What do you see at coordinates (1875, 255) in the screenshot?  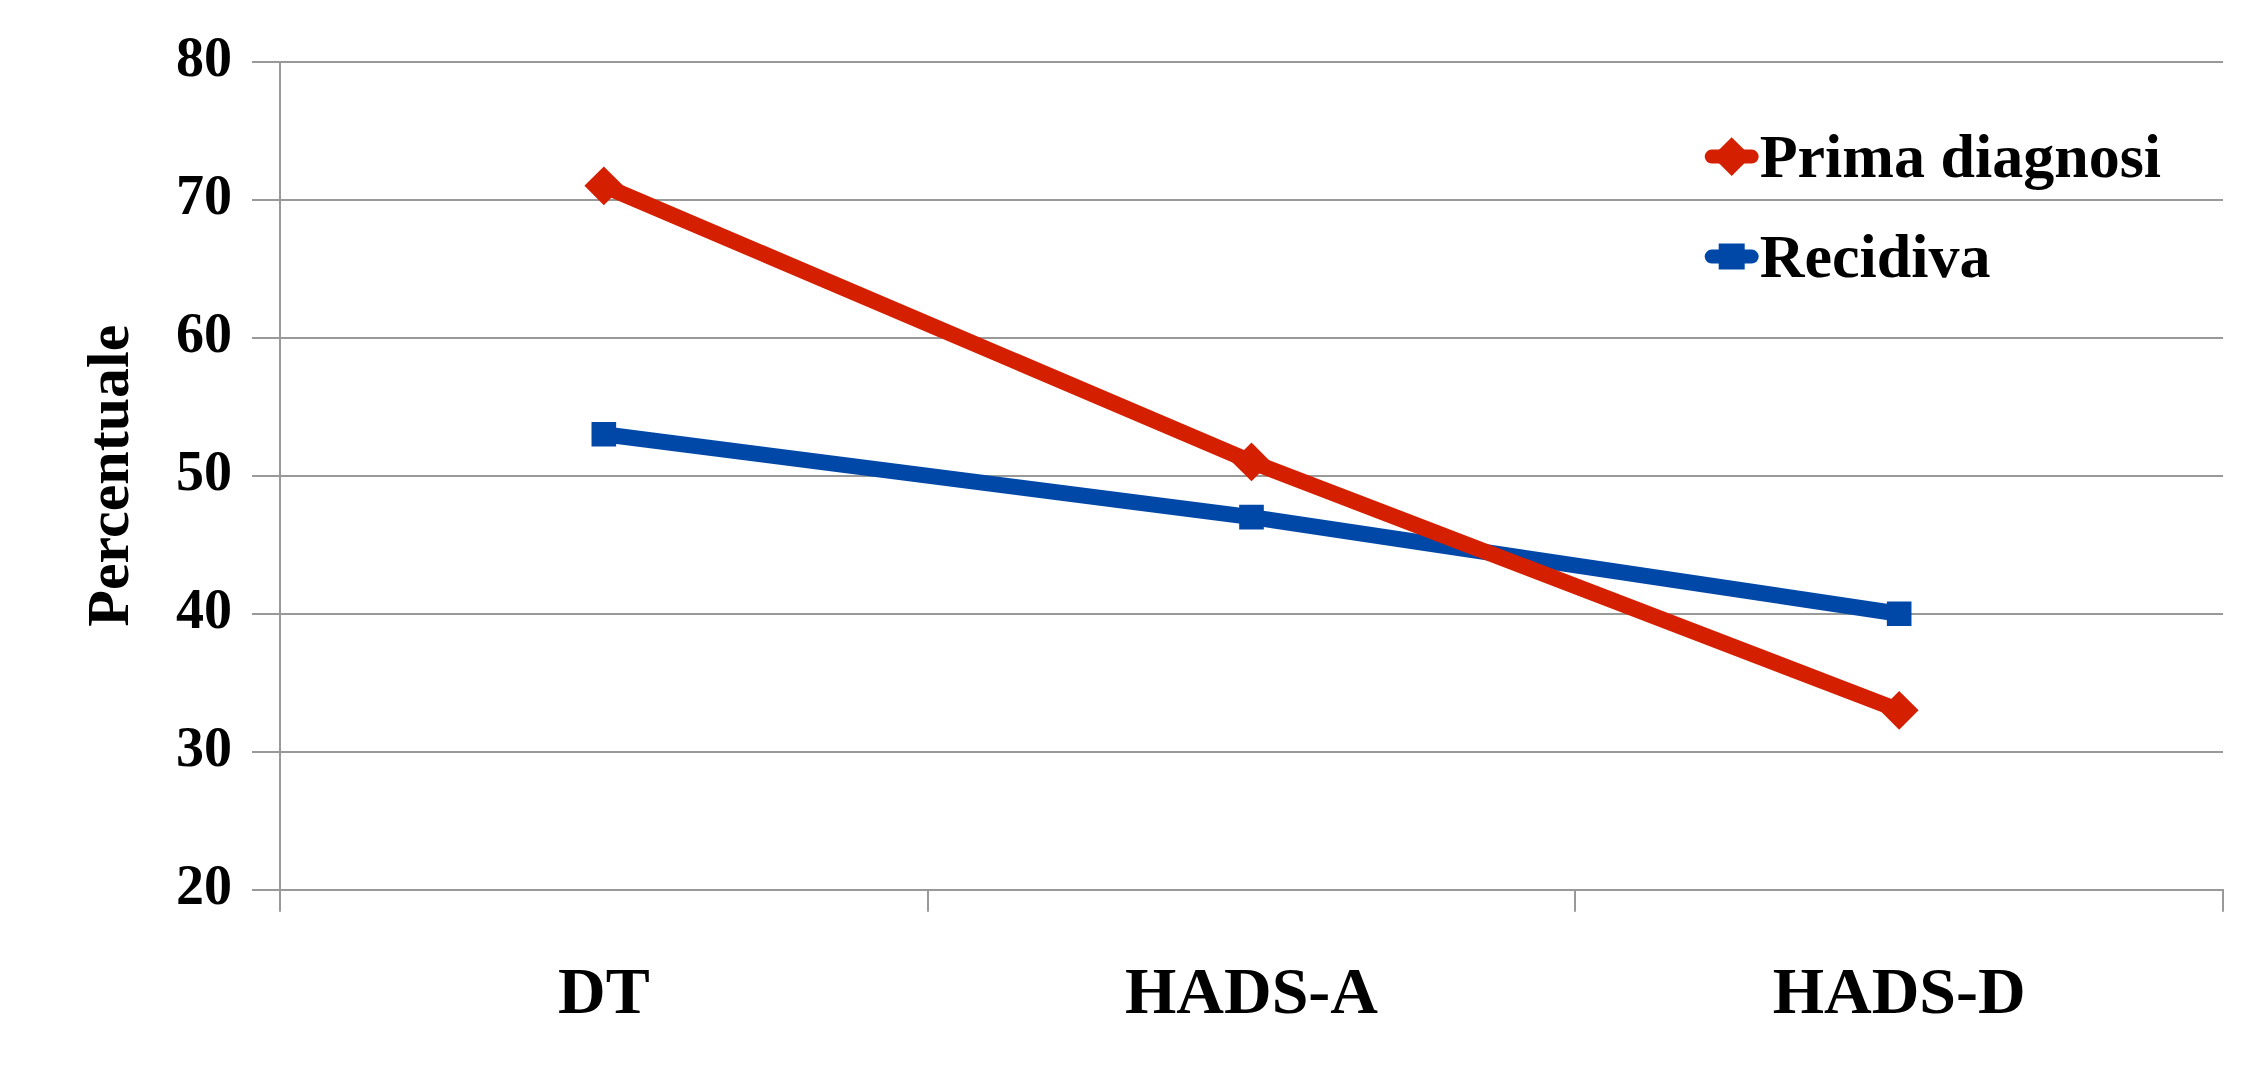 I see `legend-label: Recidiva` at bounding box center [1875, 255].